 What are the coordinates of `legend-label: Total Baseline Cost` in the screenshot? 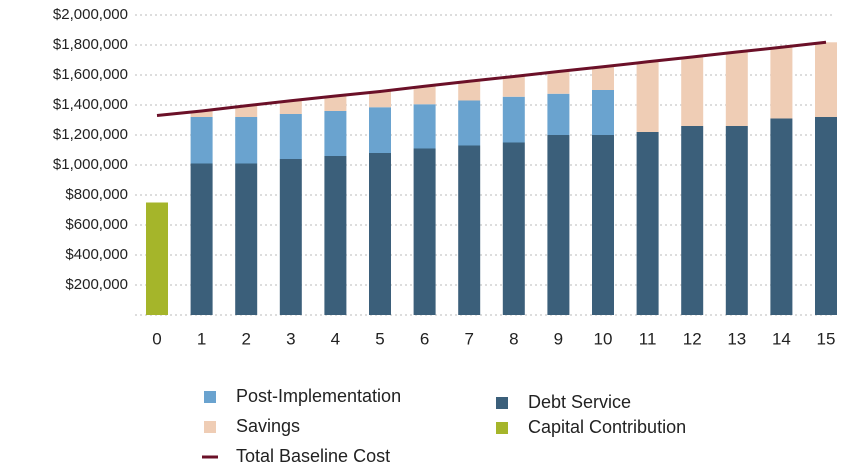 It's located at (313, 456).